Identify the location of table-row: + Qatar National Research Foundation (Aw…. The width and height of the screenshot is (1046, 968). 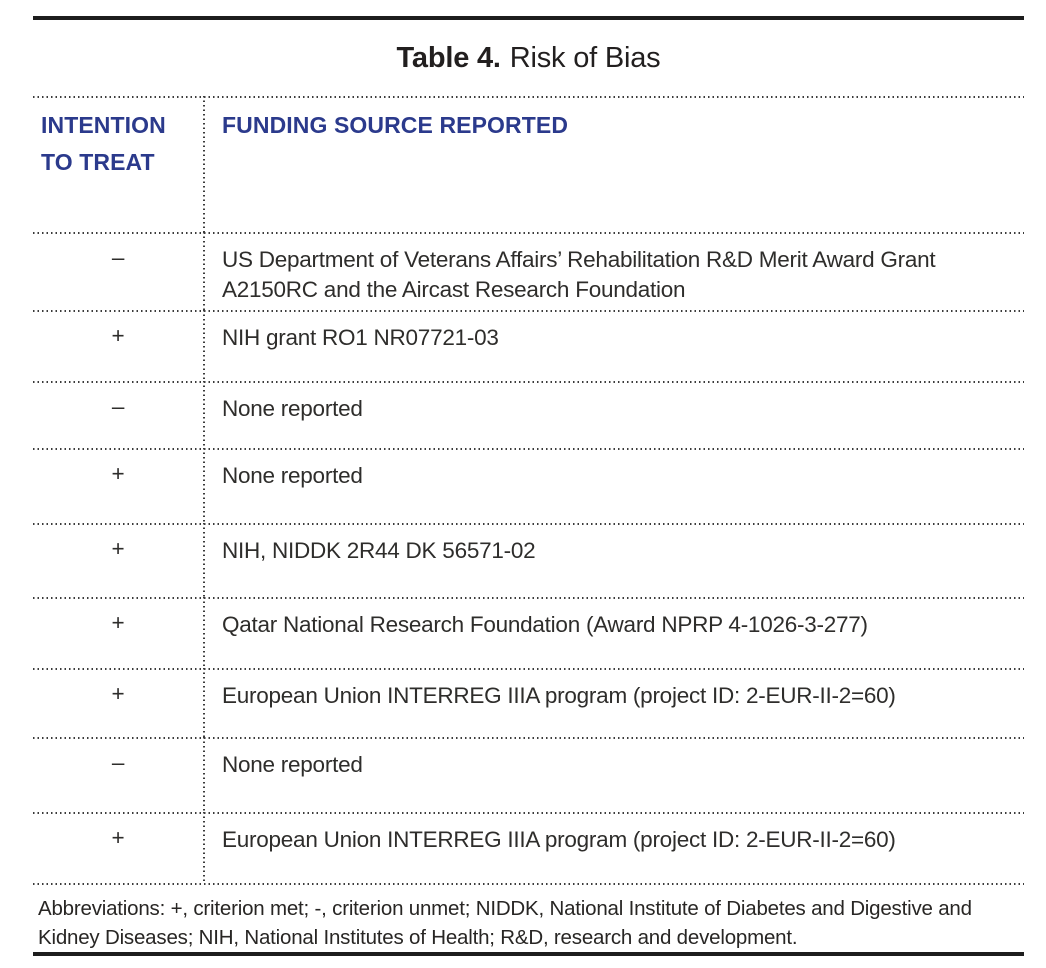
(528, 632).